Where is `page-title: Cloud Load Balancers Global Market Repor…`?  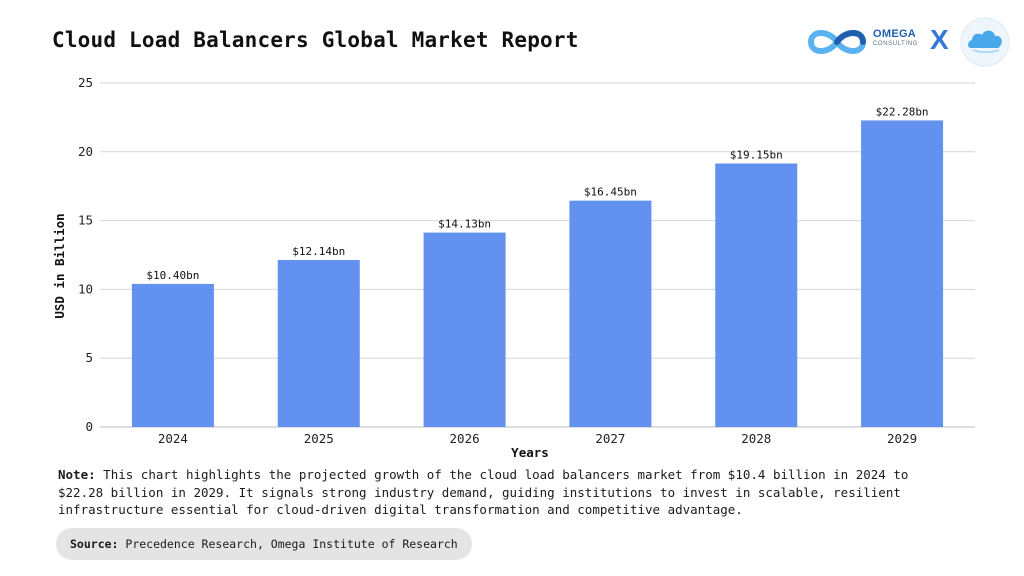
page-title: Cloud Load Balancers Global Market Repor… is located at coordinates (315, 40).